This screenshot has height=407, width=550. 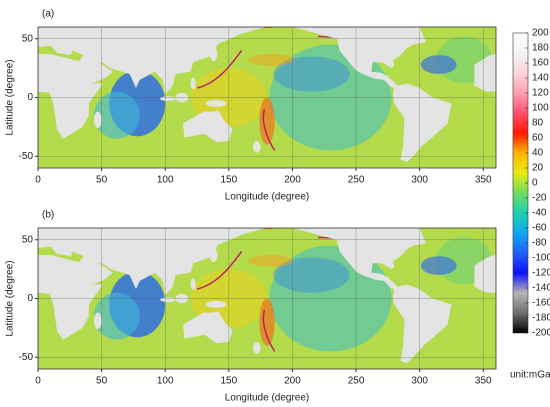 What do you see at coordinates (48, 215) in the screenshot?
I see `panel-label: (b)` at bounding box center [48, 215].